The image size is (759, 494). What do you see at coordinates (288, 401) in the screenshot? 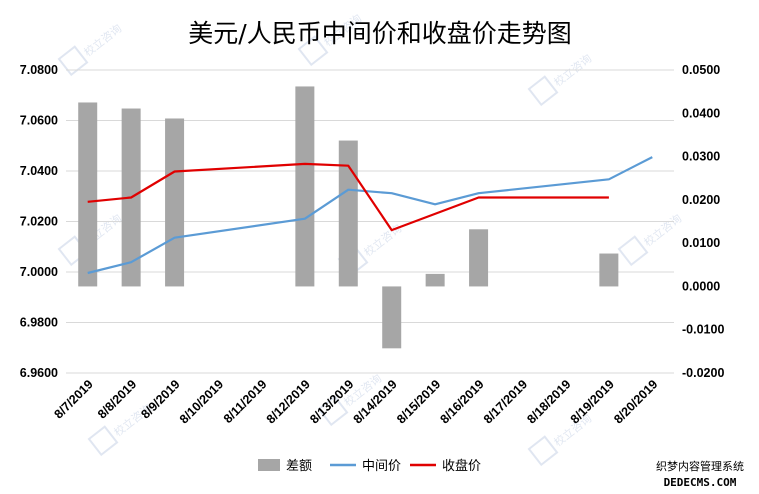
I see `x-tick-label: 8/12/2019` at bounding box center [288, 401].